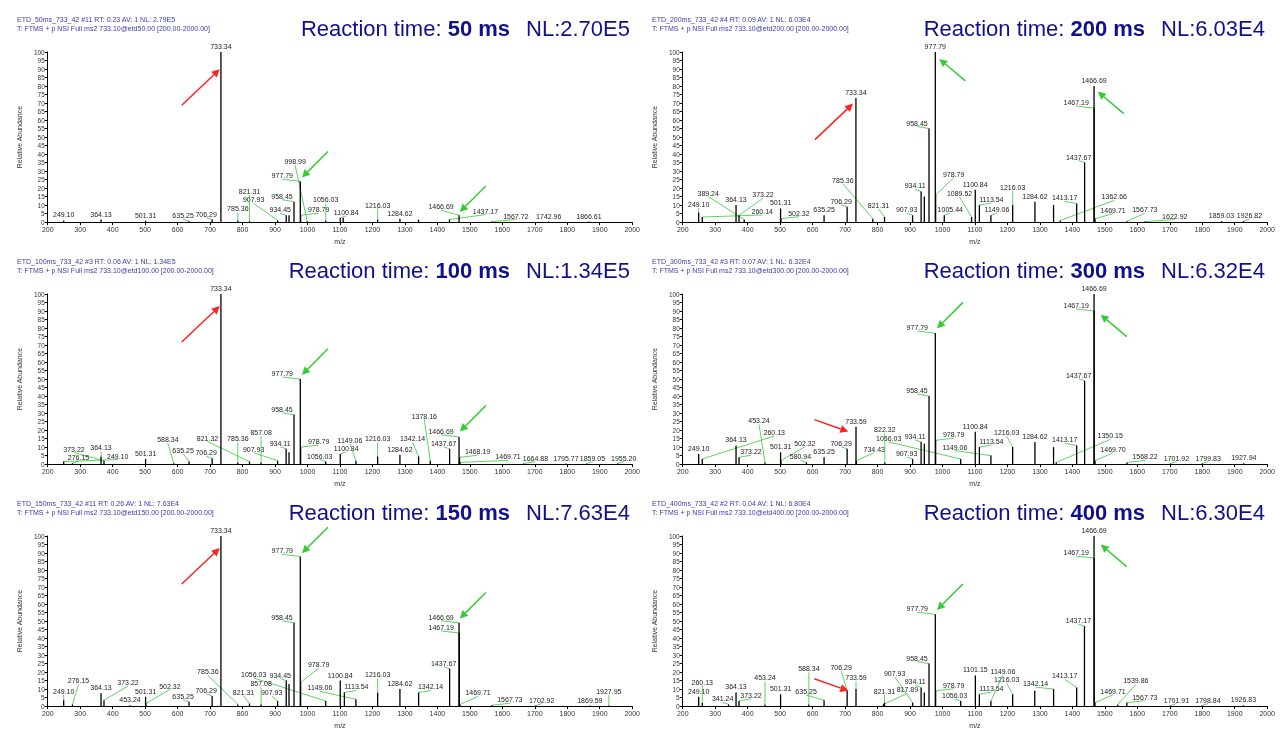  Describe the element at coordinates (399, 270) in the screenshot. I see `chart-title: Reaction time: 100 ms` at that location.